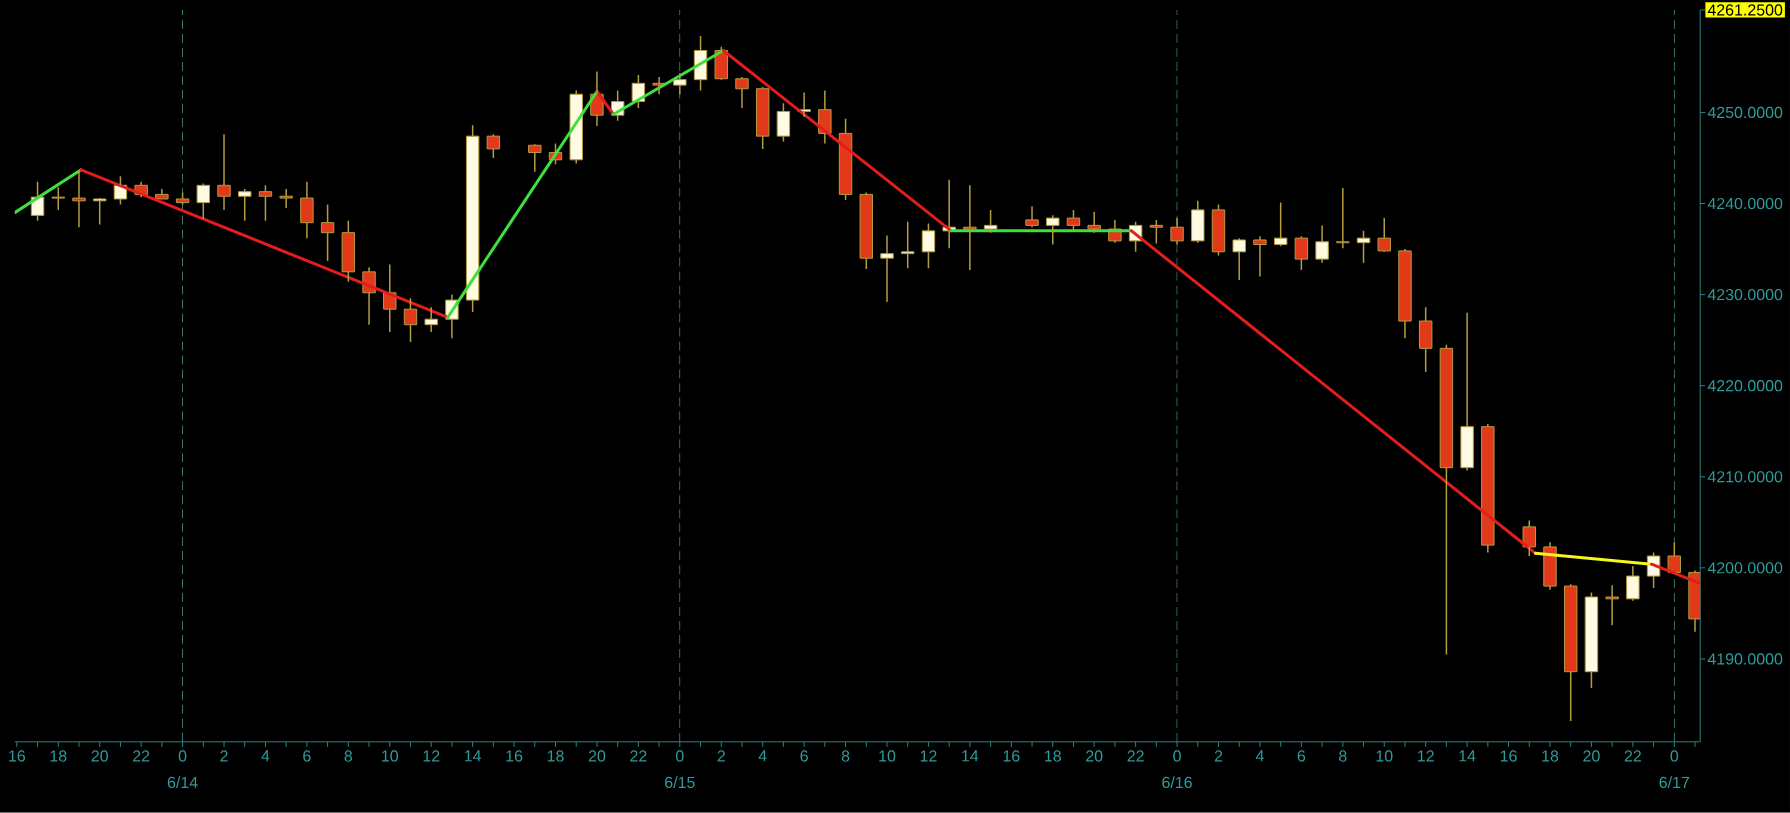 The image size is (1790, 813). Describe the element at coordinates (1745, 295) in the screenshot. I see `y-tick-label: 4230.0000` at that location.